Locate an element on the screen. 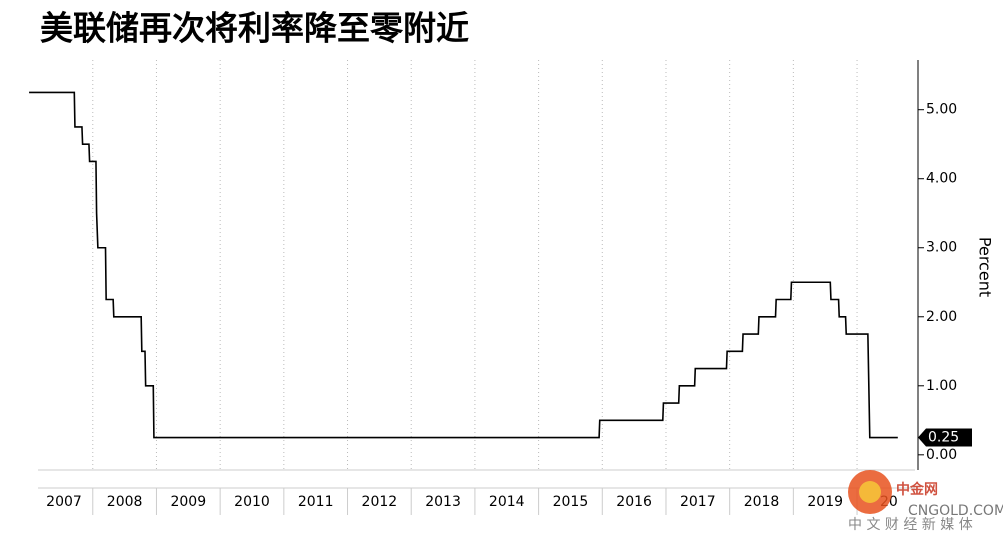  x-tick-label: 2017 is located at coordinates (698, 502).